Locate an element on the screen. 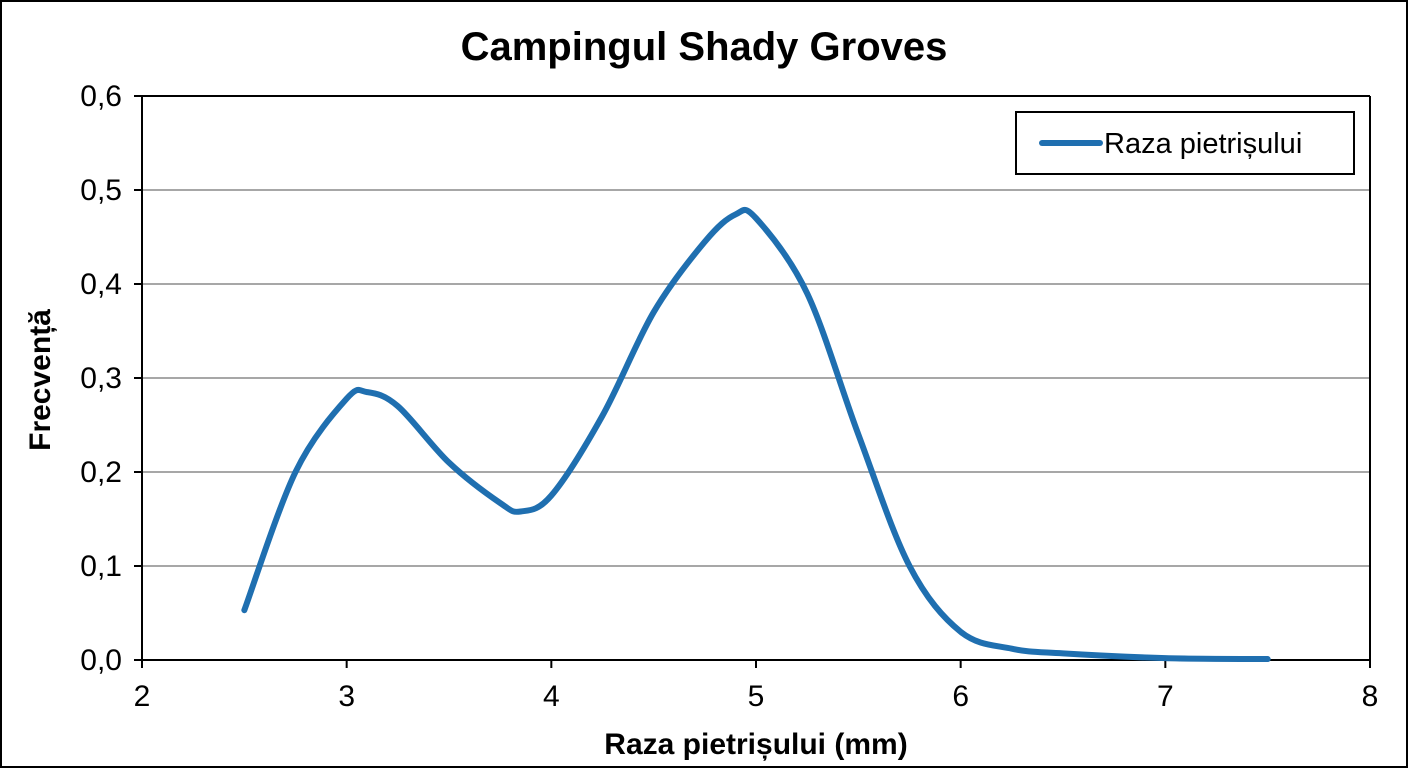  y-tick-label: 0,3 is located at coordinates (101, 378).